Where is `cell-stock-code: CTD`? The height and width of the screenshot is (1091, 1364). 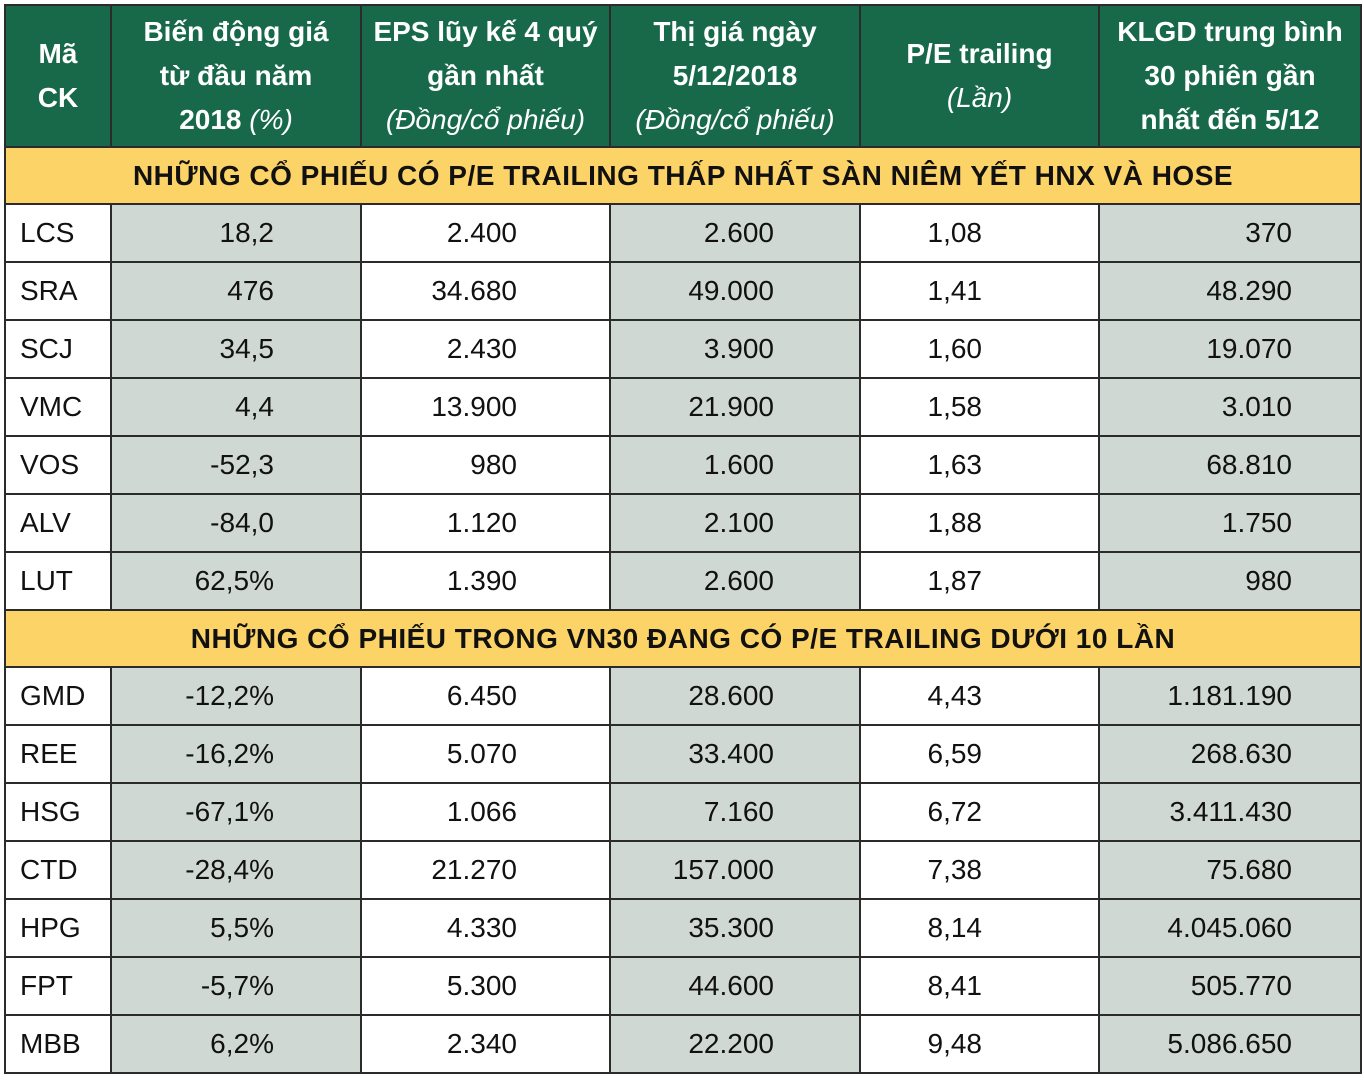 cell-stock-code: CTD is located at coordinates (58, 870).